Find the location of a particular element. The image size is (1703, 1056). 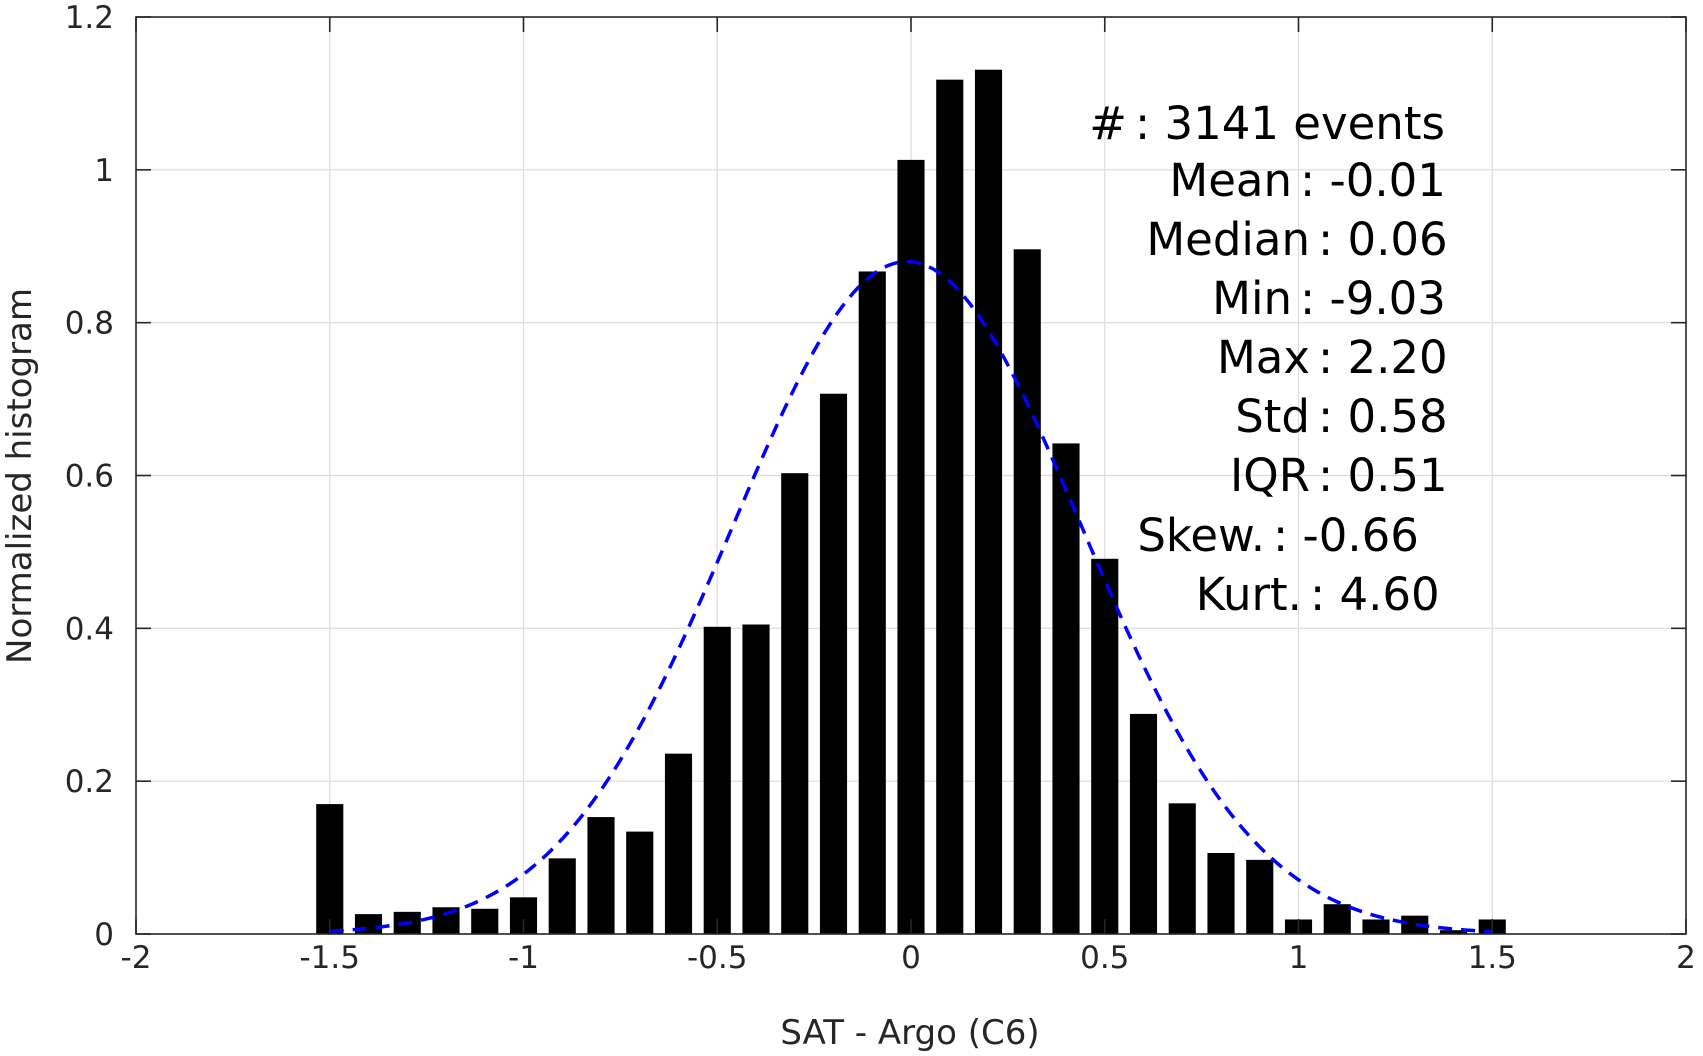

x-tick-label: -0.5 is located at coordinates (717, 958).